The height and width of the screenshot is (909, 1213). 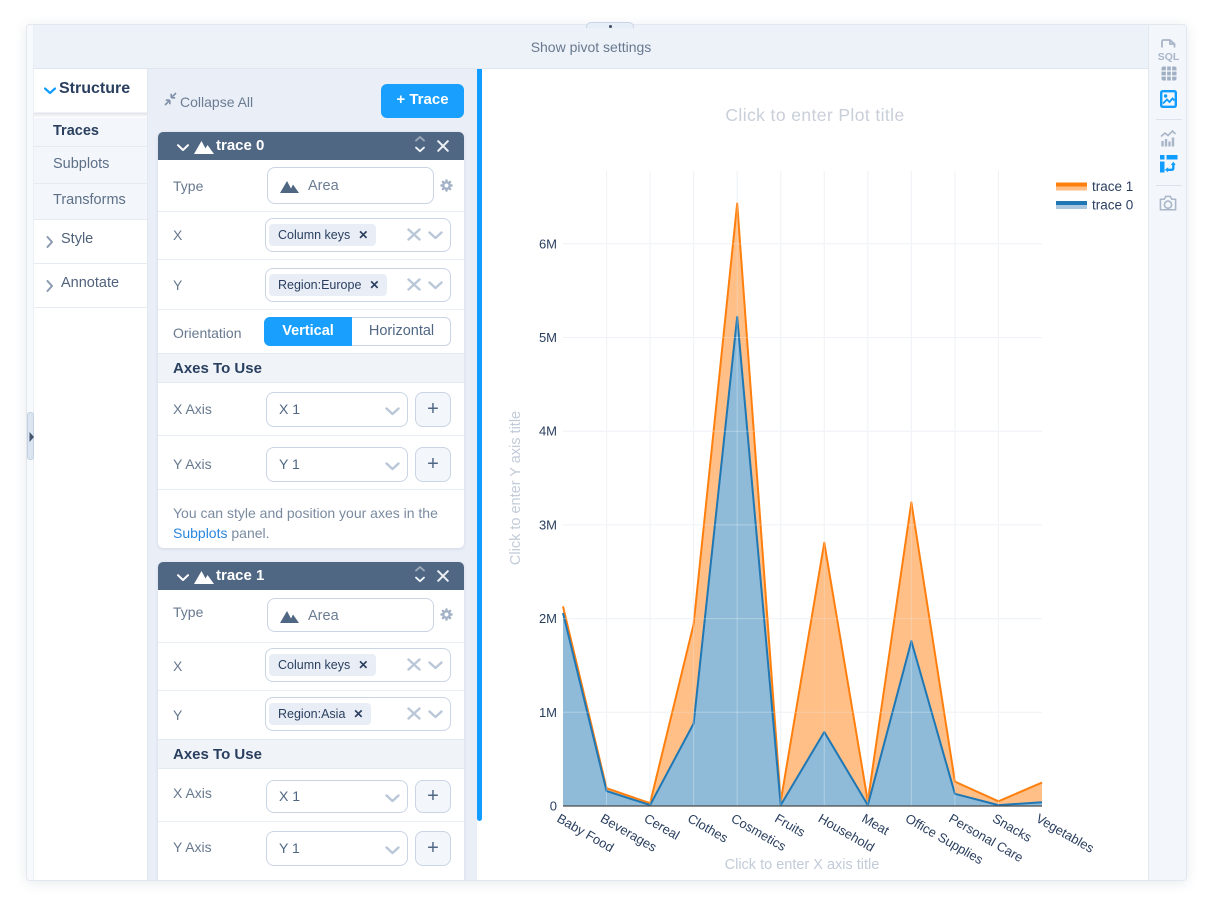 I want to click on svg-text: Click to enter Y axis title, so click(x=516, y=488).